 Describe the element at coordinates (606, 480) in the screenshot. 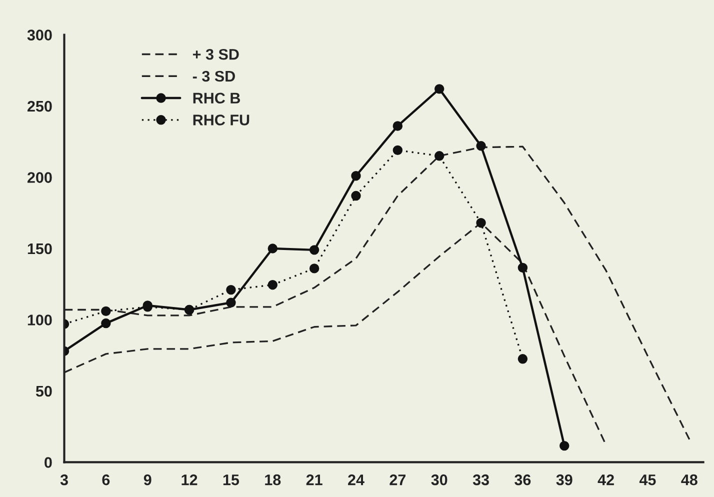

I see `x-tick-label: 42` at that location.